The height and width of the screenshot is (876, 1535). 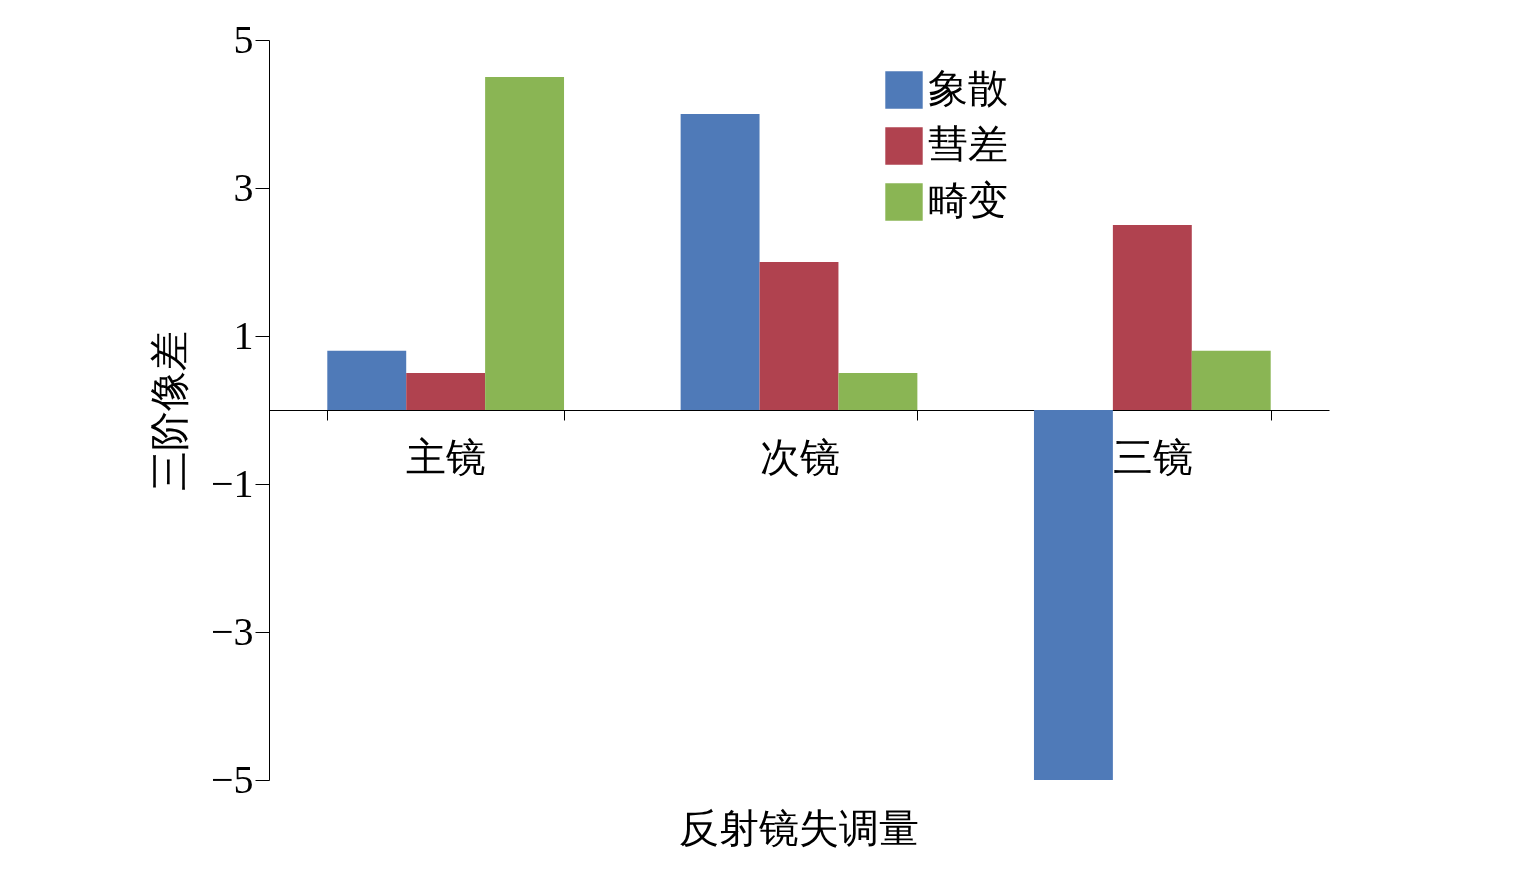 I want to click on y-tick-label: −3, so click(x=232, y=631).